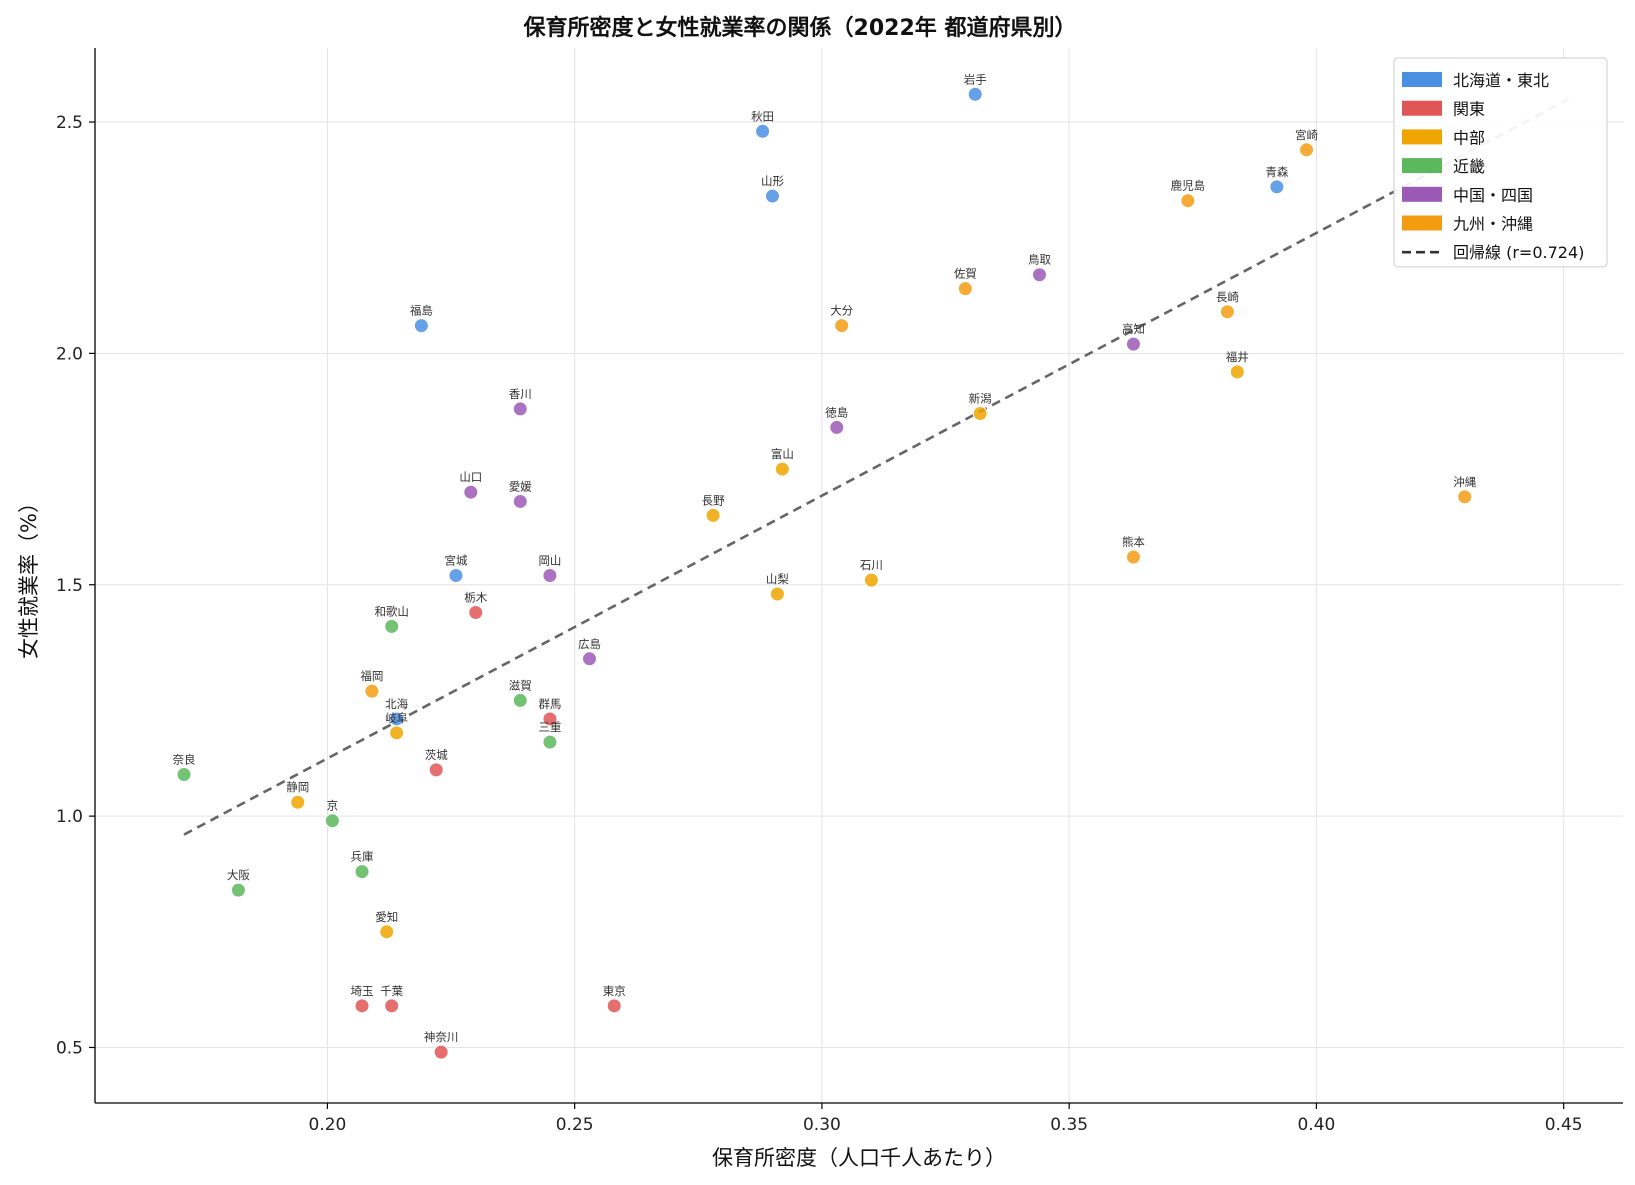 The image size is (1635, 1185). What do you see at coordinates (396, 718) in the screenshot?
I see `point-label: 岐阜` at bounding box center [396, 718].